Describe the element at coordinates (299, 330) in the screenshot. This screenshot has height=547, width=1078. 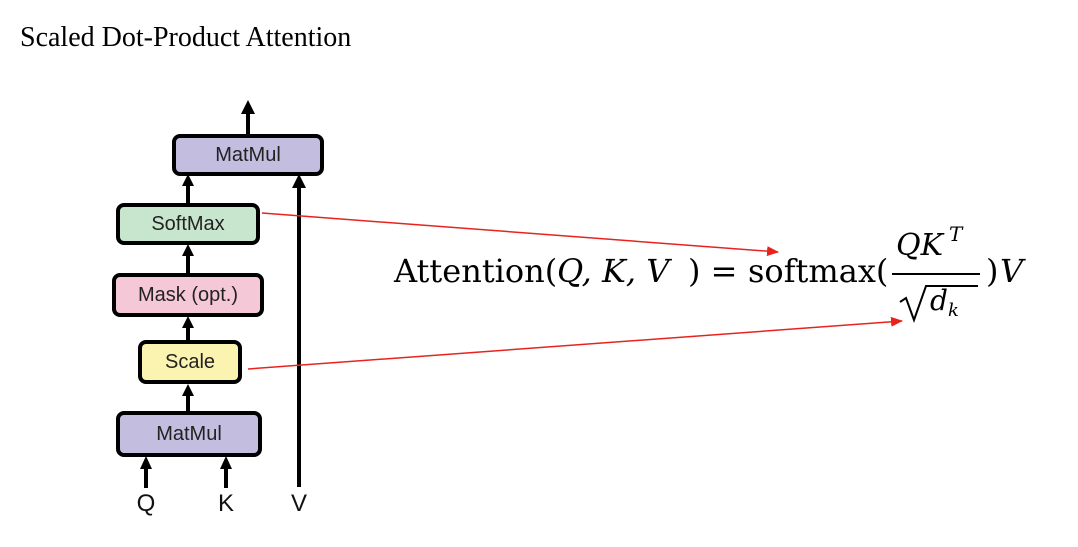
I see `v-input-arrow` at that location.